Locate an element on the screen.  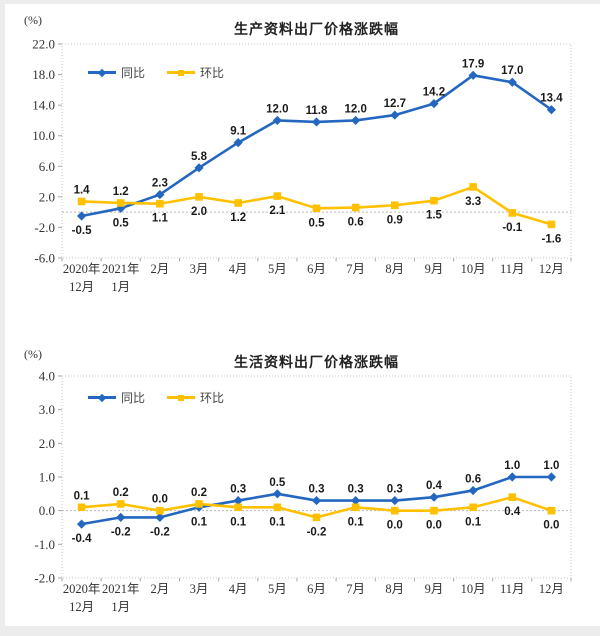
y-axis-tick-label: 6.0 is located at coordinates (47, 166).